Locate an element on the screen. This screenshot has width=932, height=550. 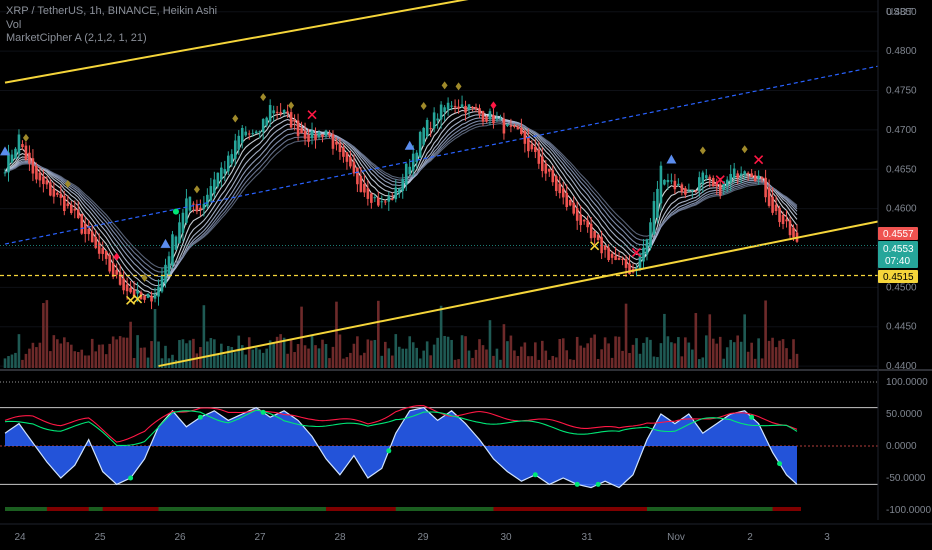
time-axis: 24 25 26 27 28 29 30 31 Nov 2 3 is located at coordinates (422, 537).